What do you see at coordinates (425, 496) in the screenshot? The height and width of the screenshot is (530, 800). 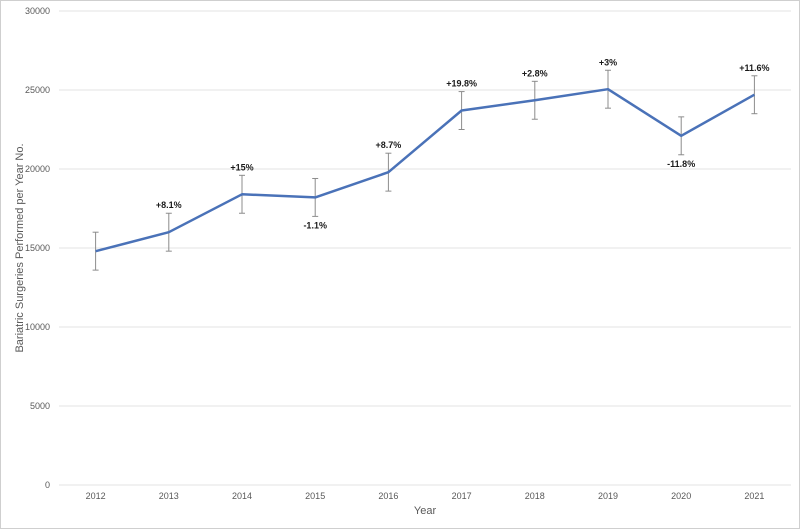 I see `x-tick-labels: 2012 2013 2014 2015 2016 2017 2018 2019 2020 2021` at bounding box center [425, 496].